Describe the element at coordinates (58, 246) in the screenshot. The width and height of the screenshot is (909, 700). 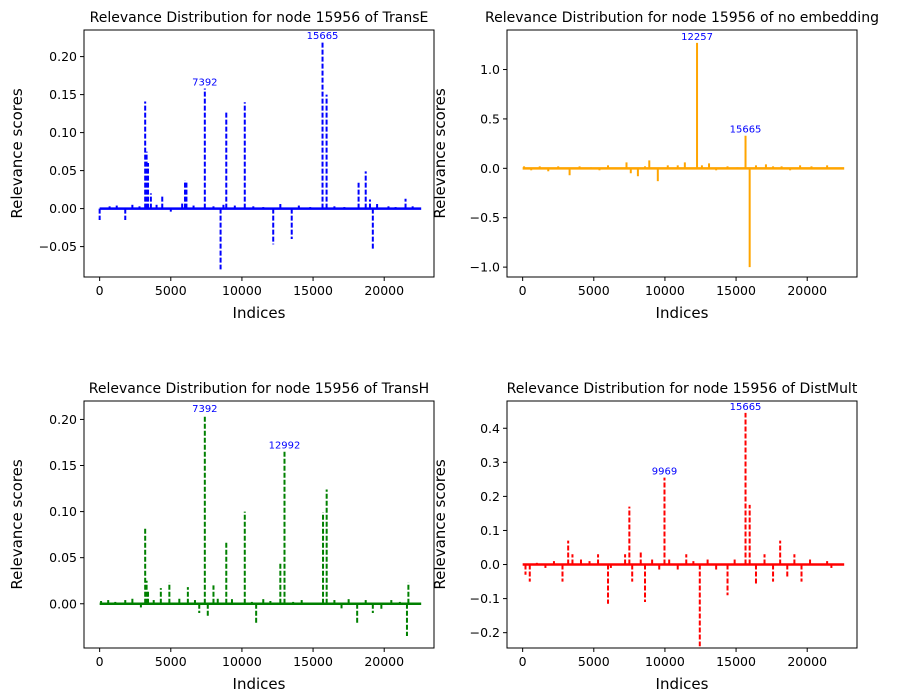
I see `y-tick-label: −0.05` at that location.